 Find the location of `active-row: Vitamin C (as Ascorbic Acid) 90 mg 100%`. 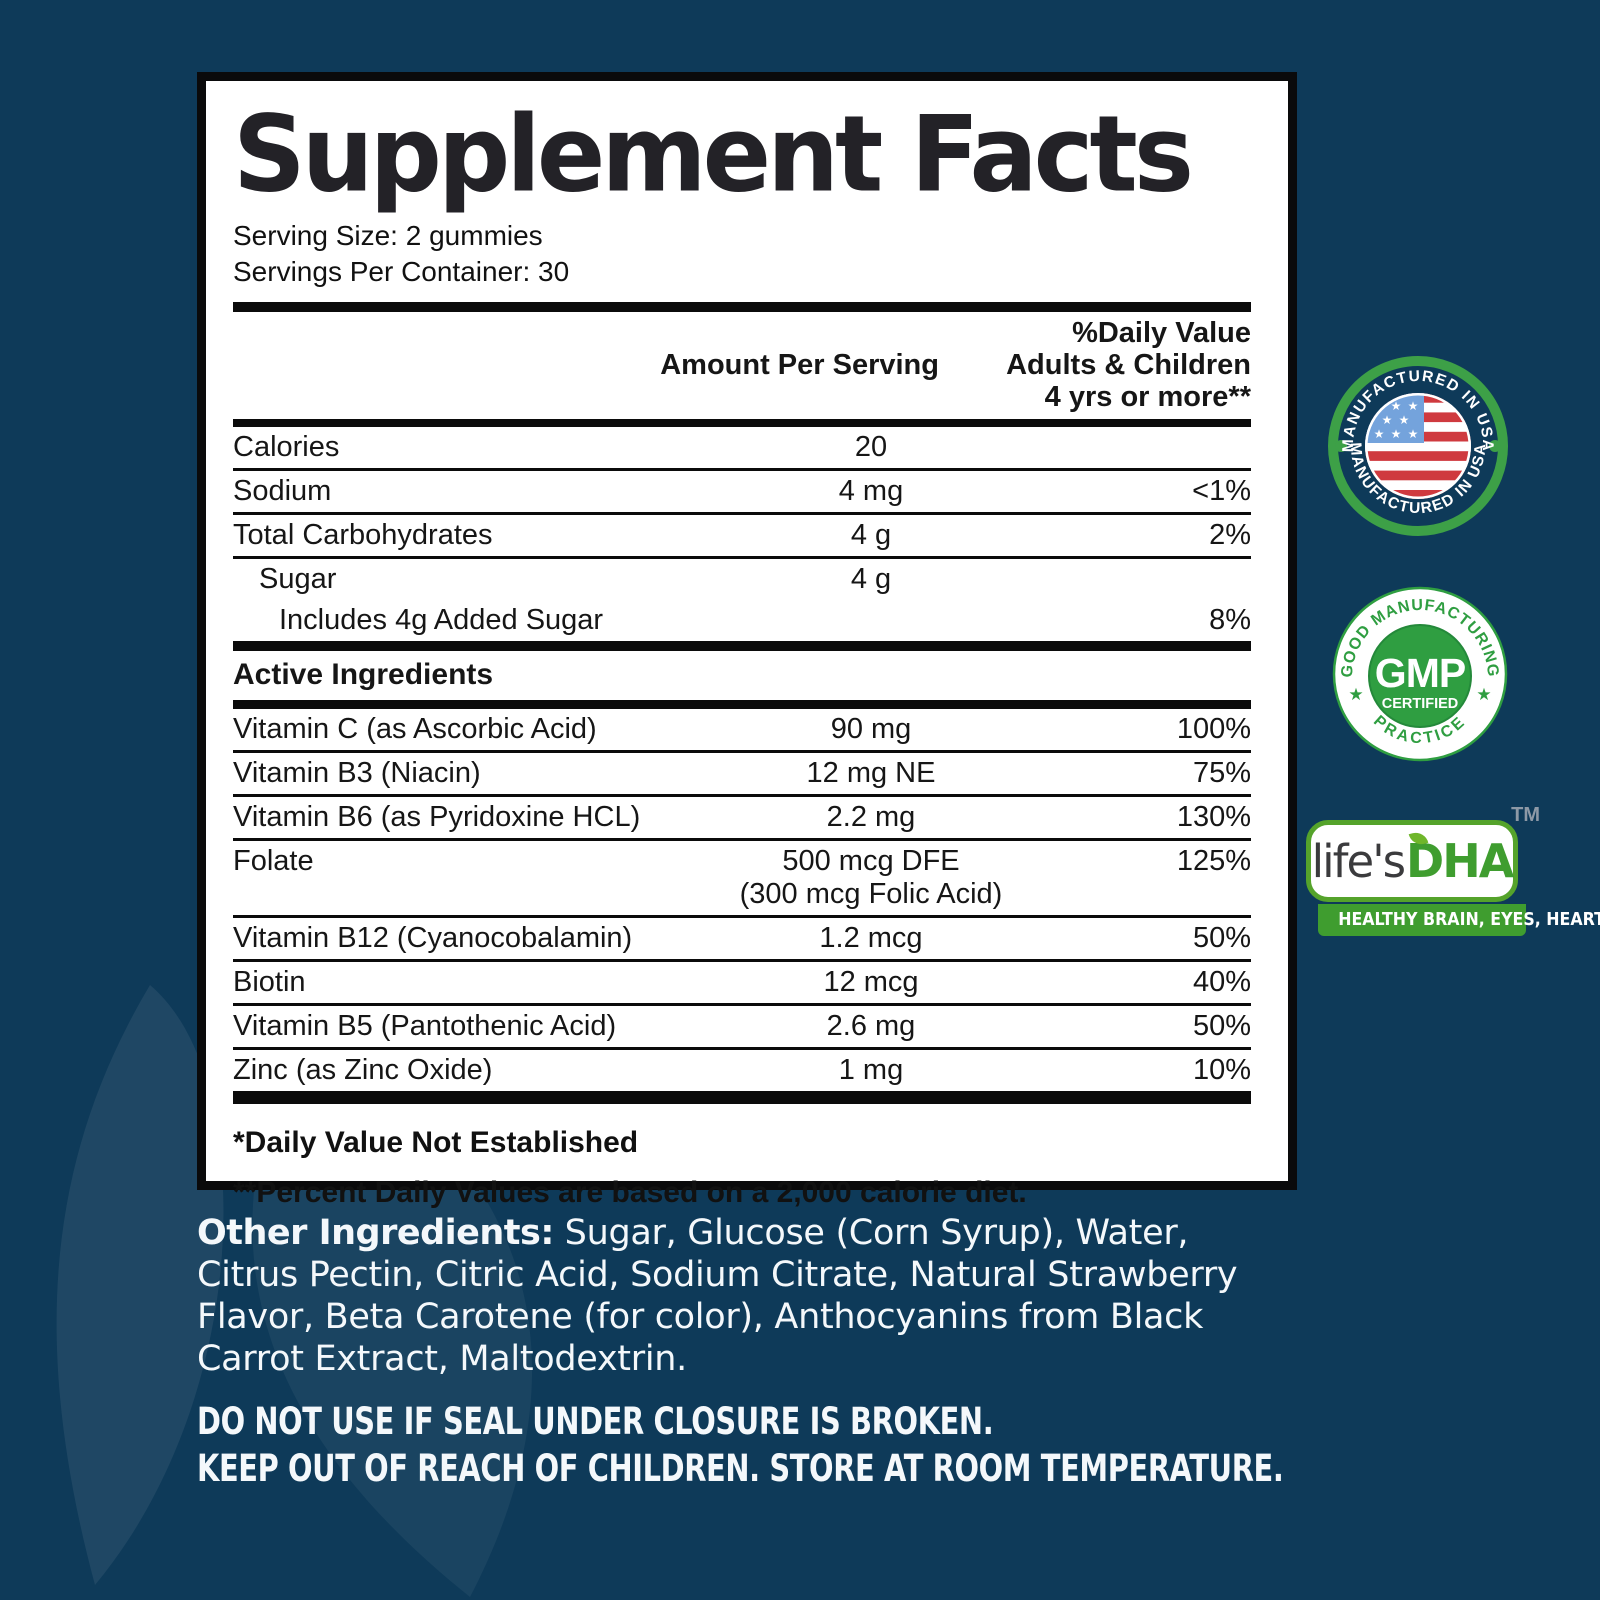

active-row: Vitamin C (as Ascorbic Acid) 90 mg 100% is located at coordinates (742, 728).